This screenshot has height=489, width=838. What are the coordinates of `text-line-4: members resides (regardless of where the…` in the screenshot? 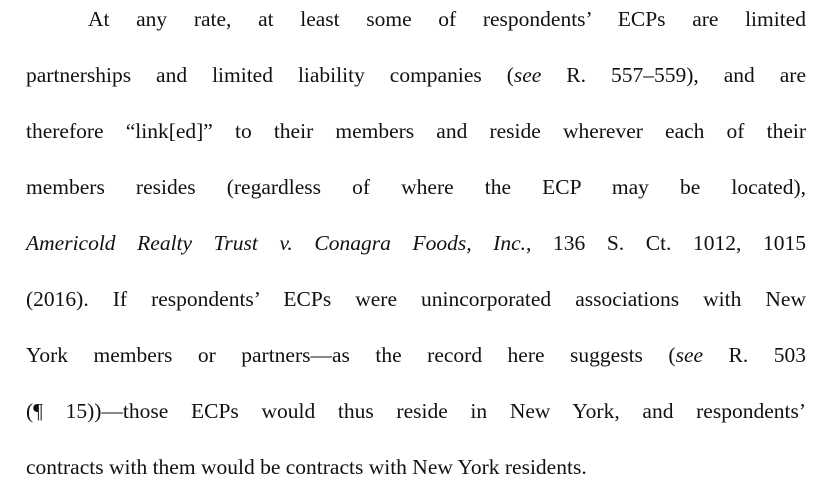 It's located at (416, 187).